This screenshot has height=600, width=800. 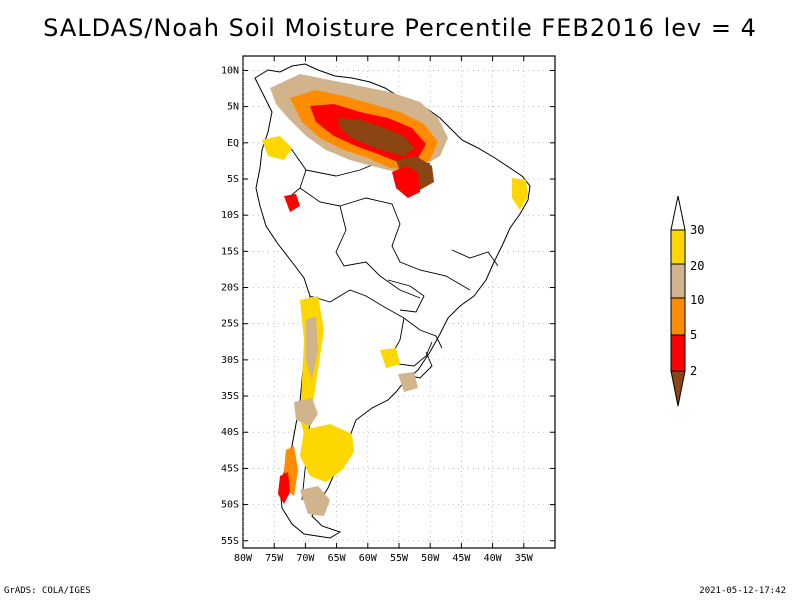 What do you see at coordinates (687, 301) in the screenshot?
I see `legend-colorbar: 30 20 10 5 2` at bounding box center [687, 301].